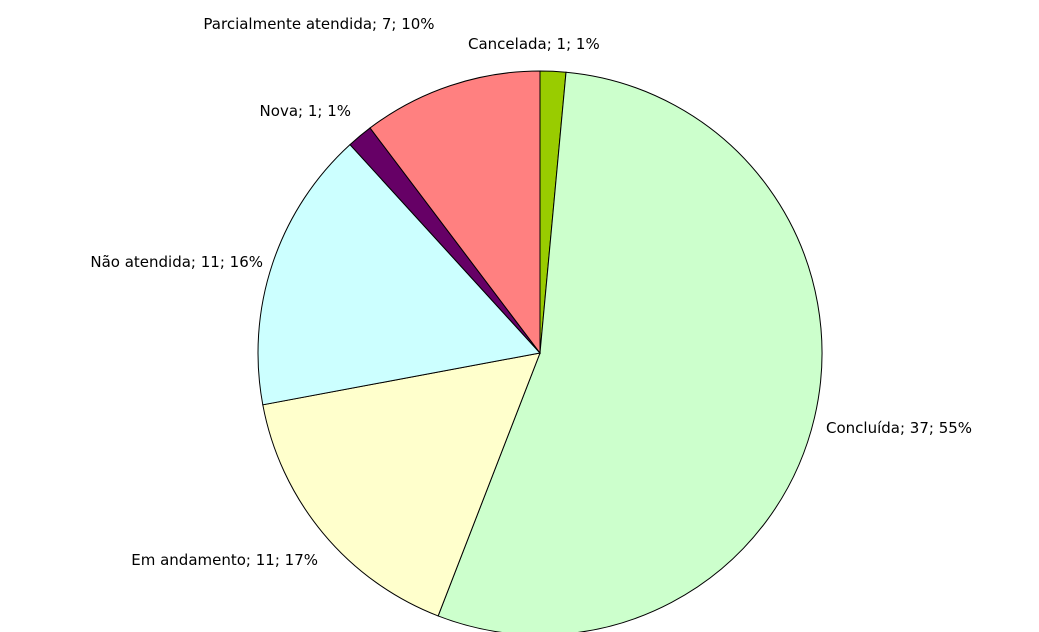  What do you see at coordinates (305, 111) in the screenshot?
I see `data-label: Nova; 1; 1%` at bounding box center [305, 111].